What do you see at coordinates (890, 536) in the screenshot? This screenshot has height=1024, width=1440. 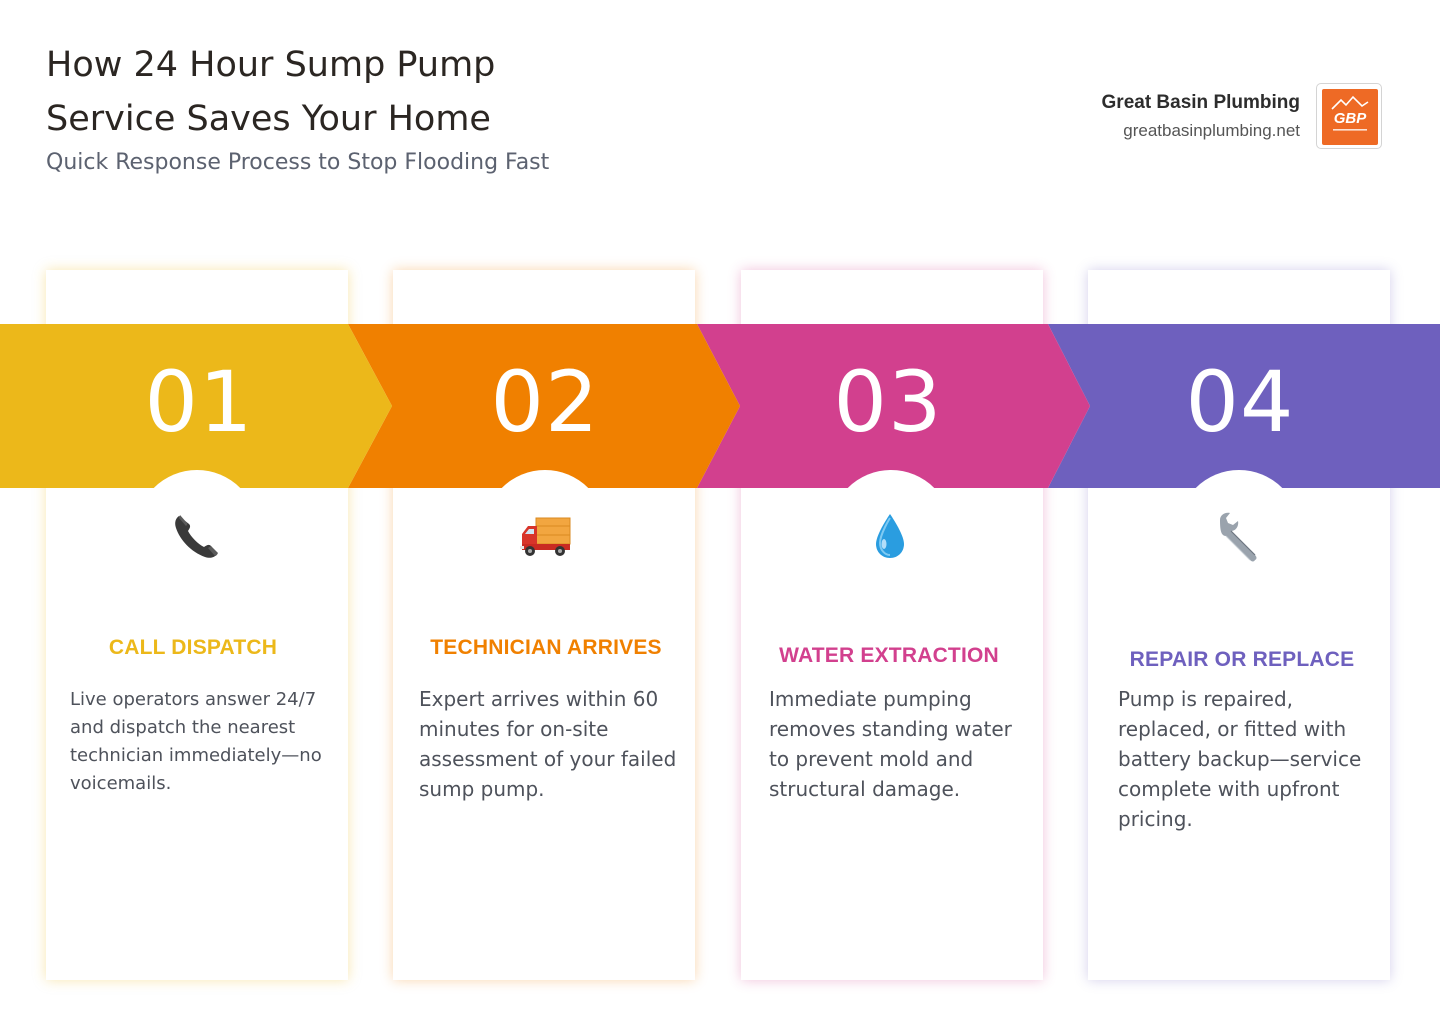 I see `water-drop-icon` at bounding box center [890, 536].